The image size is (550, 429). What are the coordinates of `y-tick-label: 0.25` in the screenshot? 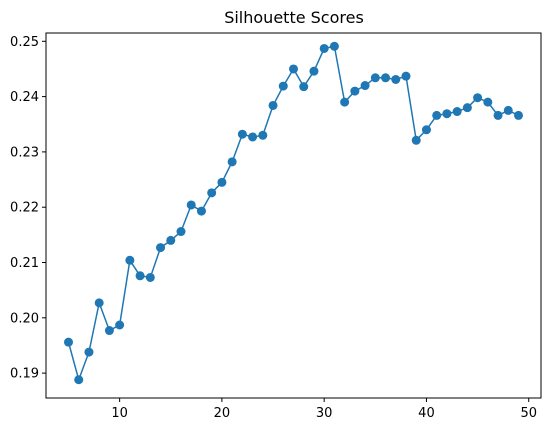 It's located at (24, 42).